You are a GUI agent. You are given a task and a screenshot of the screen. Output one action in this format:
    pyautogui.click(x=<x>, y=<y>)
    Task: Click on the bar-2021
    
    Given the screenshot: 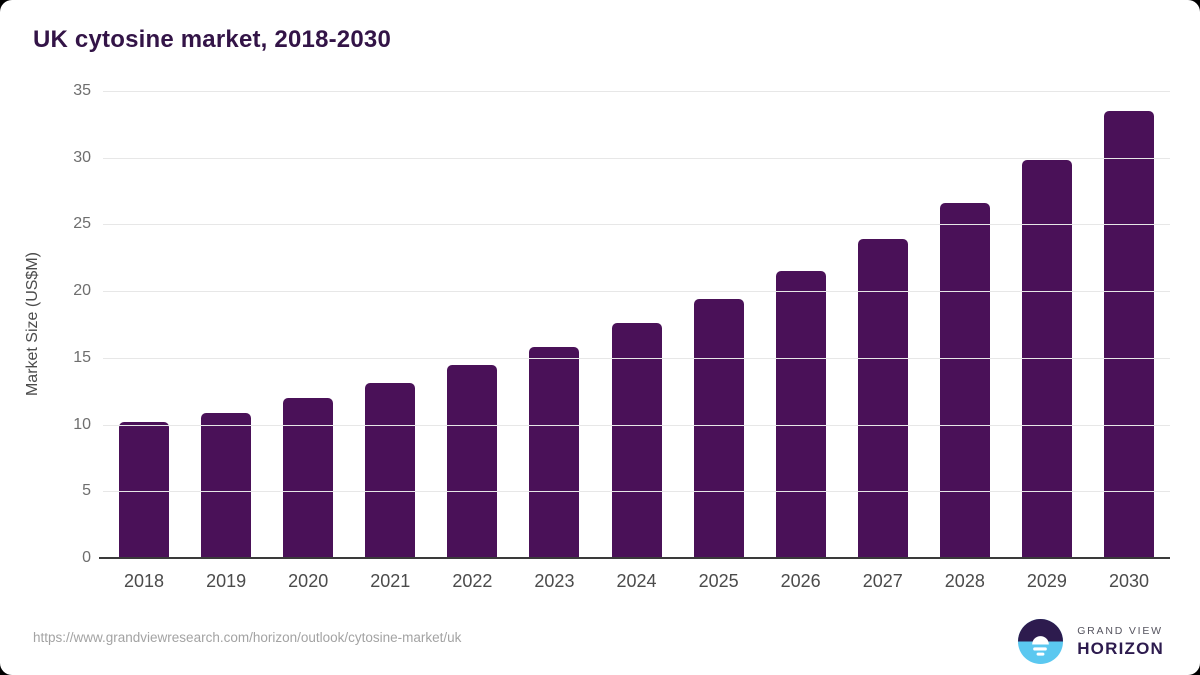 What is the action you would take?
    pyautogui.click(x=390, y=470)
    